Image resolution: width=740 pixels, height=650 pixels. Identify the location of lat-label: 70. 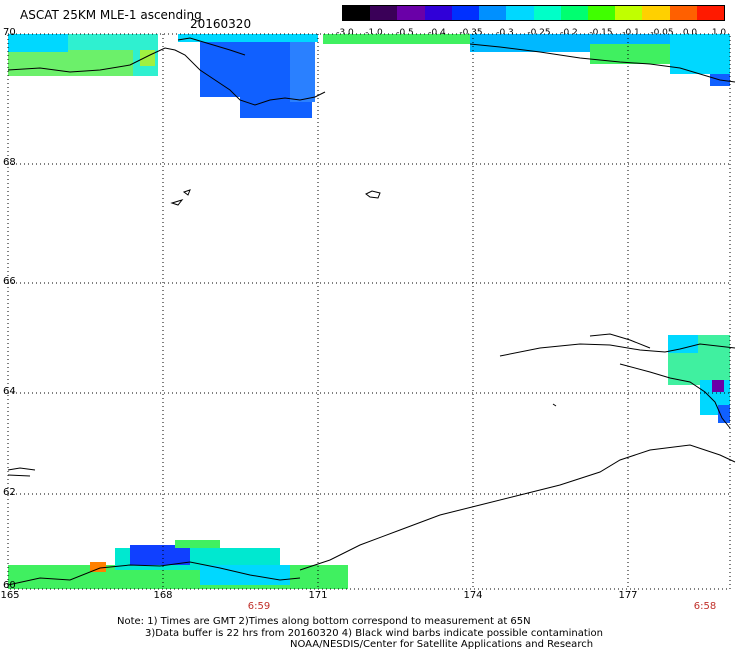
(9, 32).